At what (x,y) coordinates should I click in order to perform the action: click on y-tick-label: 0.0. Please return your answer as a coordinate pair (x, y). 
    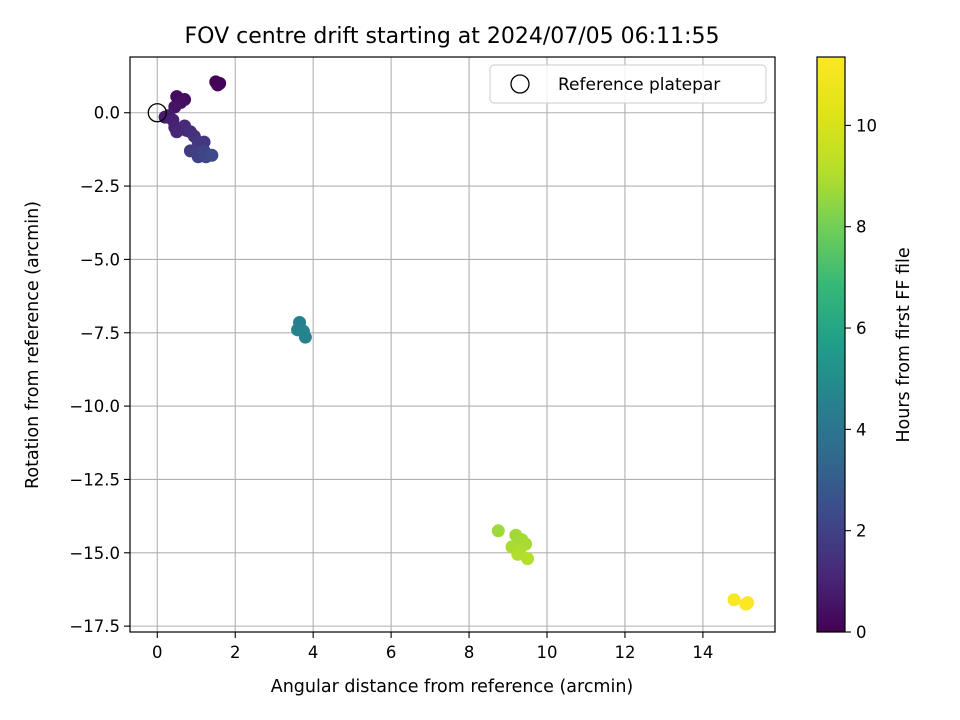
    Looking at the image, I should click on (107, 113).